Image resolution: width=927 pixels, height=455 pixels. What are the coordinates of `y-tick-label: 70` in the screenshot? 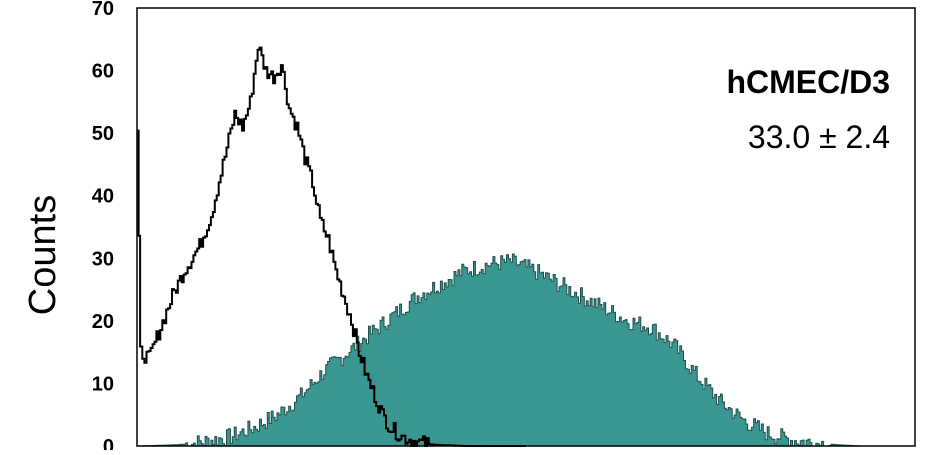 It's located at (103, 10).